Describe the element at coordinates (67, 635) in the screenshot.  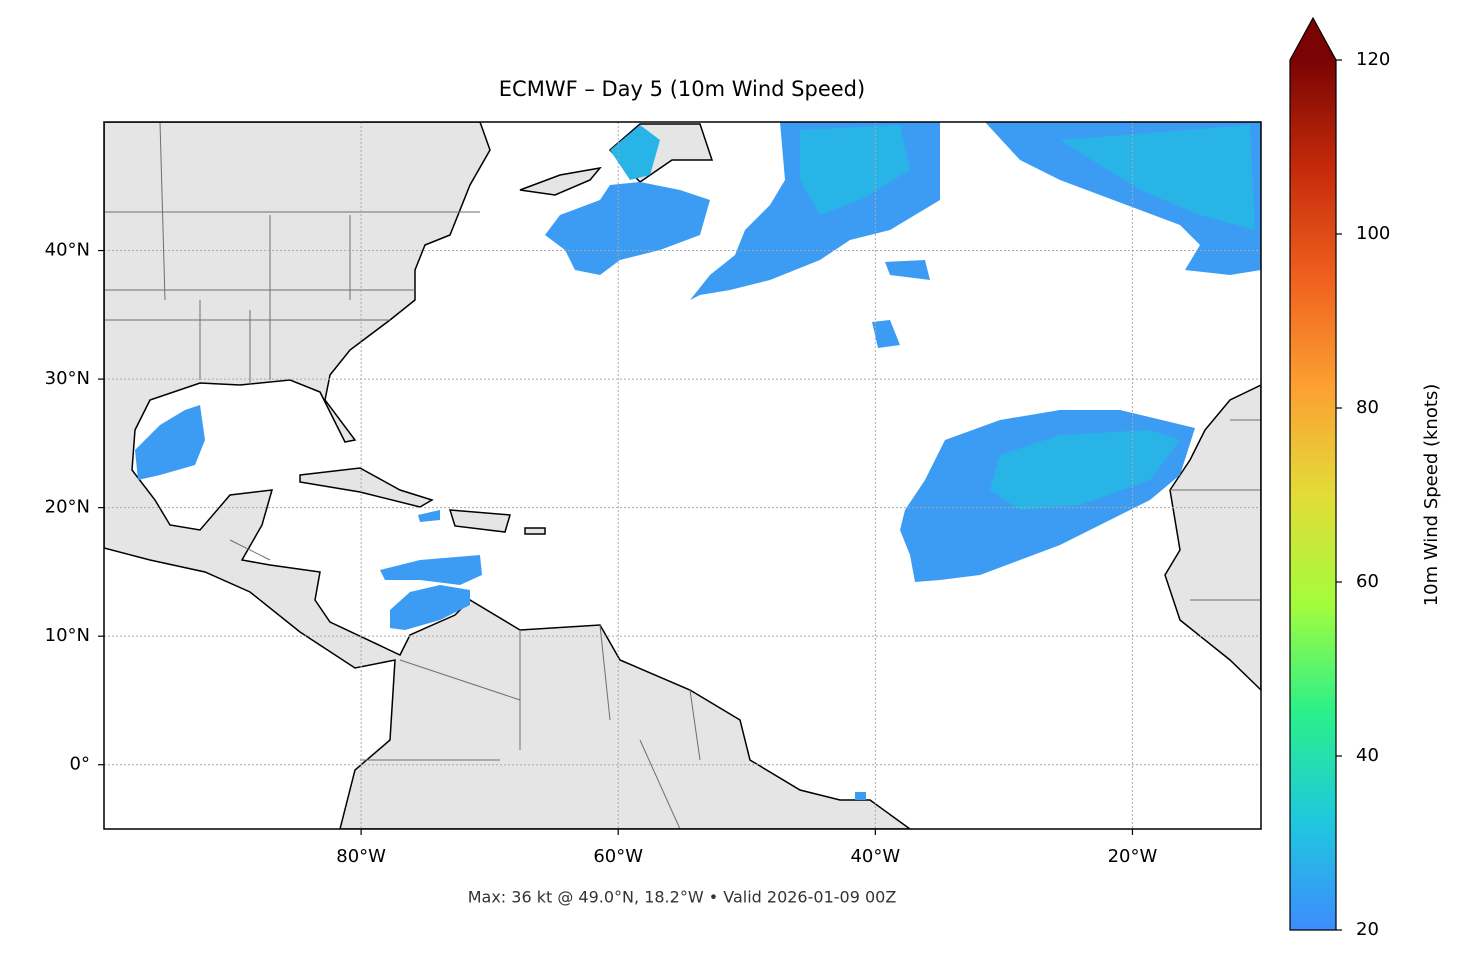
I see `y-tick-label: 10°N` at that location.